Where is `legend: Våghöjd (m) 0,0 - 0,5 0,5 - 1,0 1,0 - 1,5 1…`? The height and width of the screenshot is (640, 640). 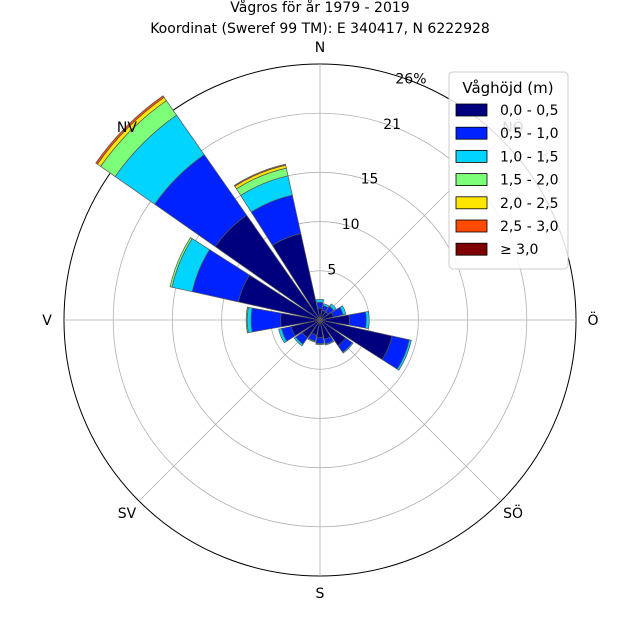
legend: Våghöjd (m) 0,0 - 0,5 0,5 - 1,0 1,0 - 1,5 1… is located at coordinates (508, 170).